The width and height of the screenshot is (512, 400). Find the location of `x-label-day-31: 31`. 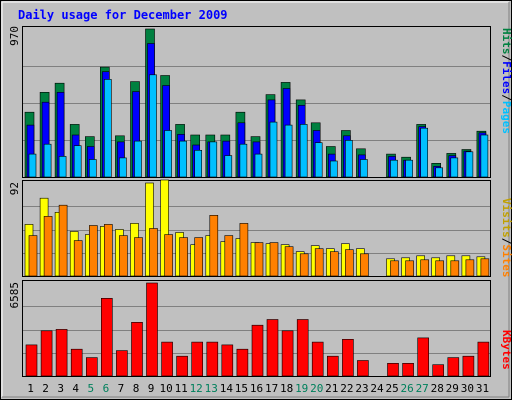

x-label-day-31: 31 is located at coordinates (482, 388).